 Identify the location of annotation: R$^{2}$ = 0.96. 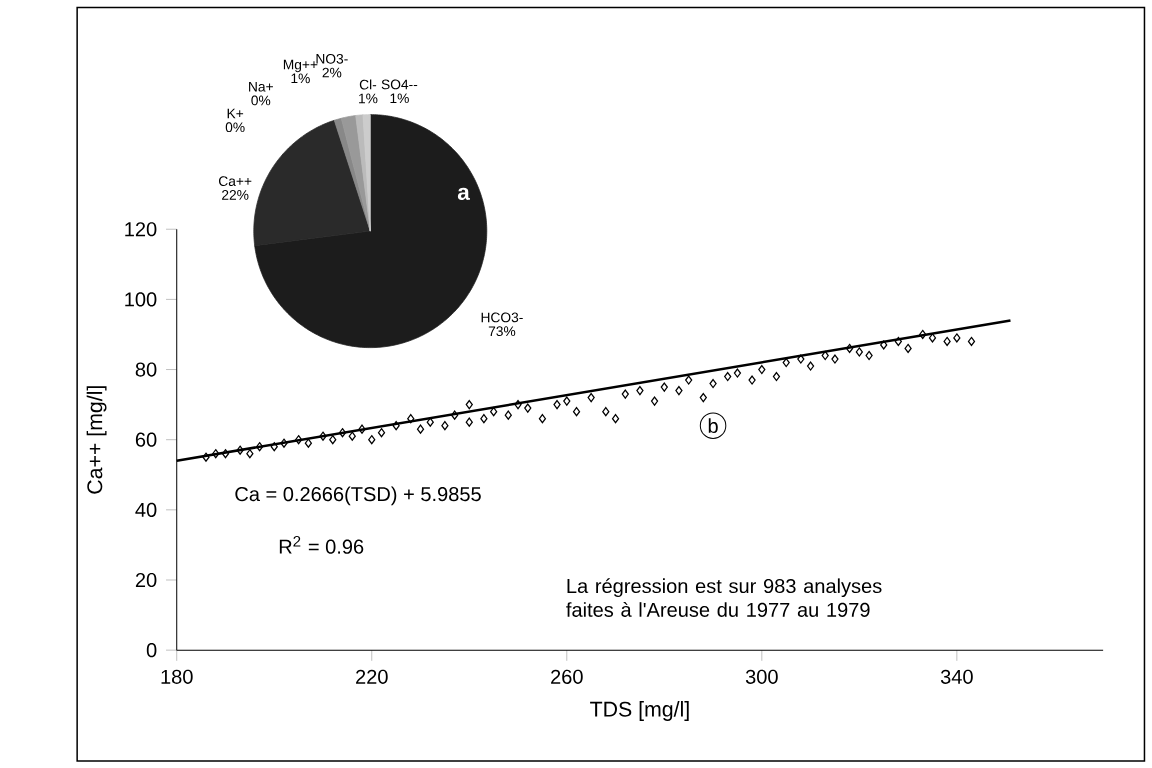
(321, 544).